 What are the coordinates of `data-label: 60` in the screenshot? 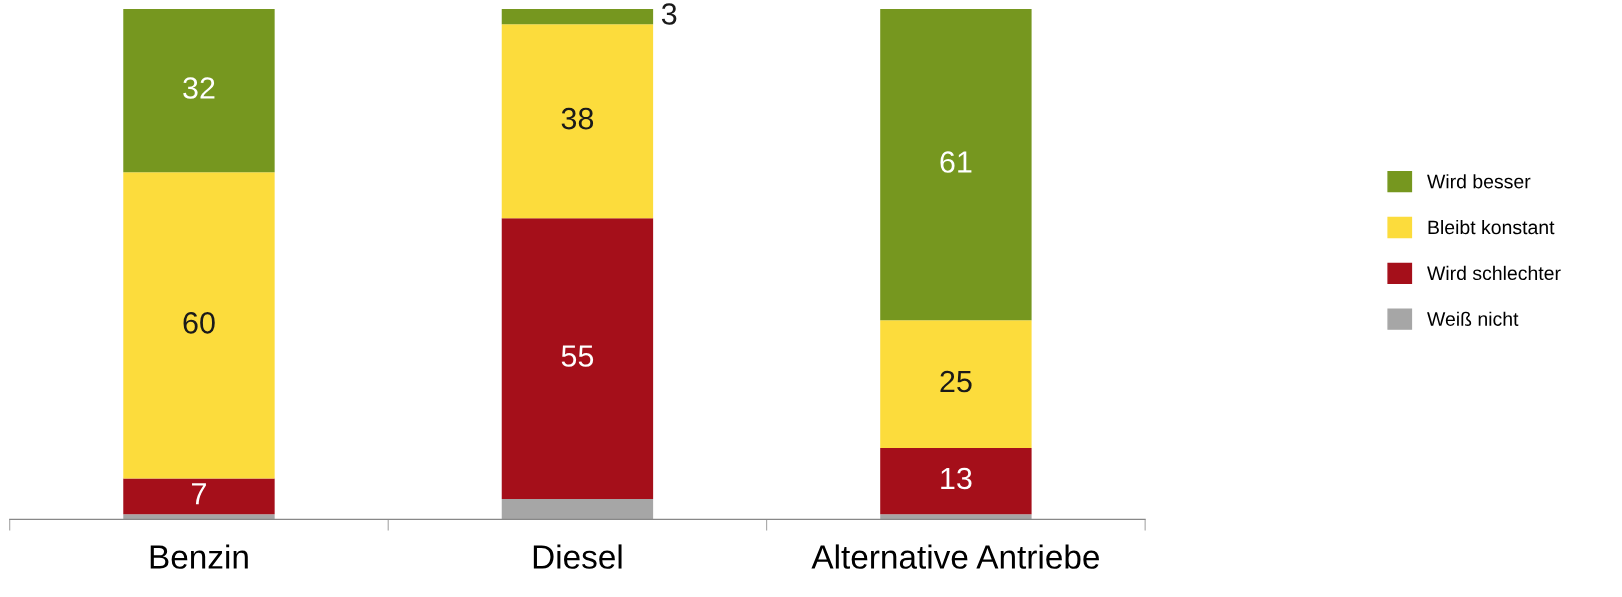 It's located at (199, 322).